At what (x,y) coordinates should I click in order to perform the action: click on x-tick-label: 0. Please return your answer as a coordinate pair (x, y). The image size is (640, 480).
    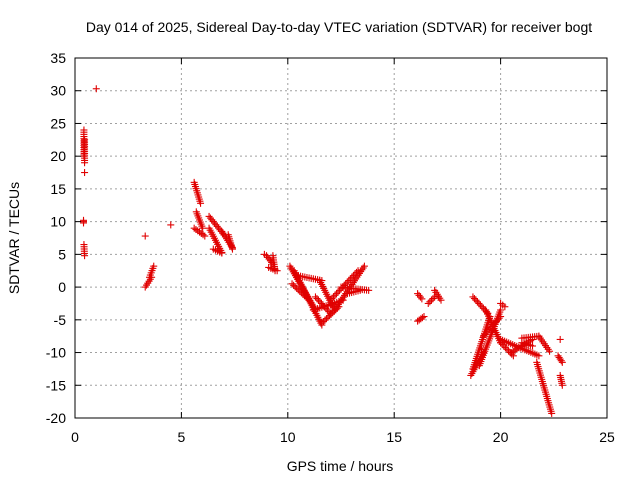
    Looking at the image, I should click on (75, 437).